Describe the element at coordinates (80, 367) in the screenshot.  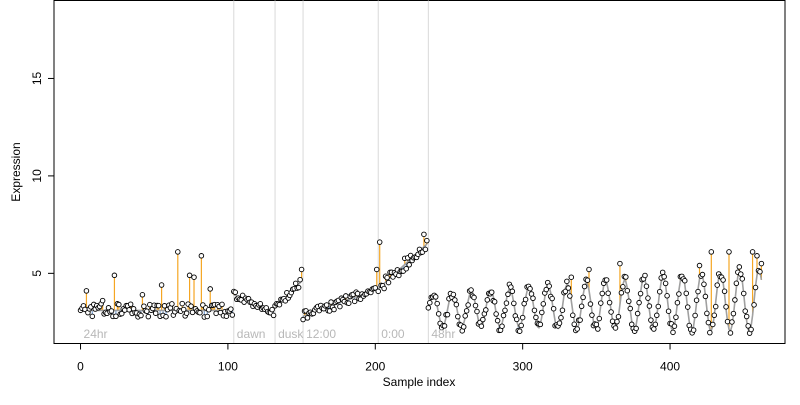
I see `x-tick-label: 0` at that location.